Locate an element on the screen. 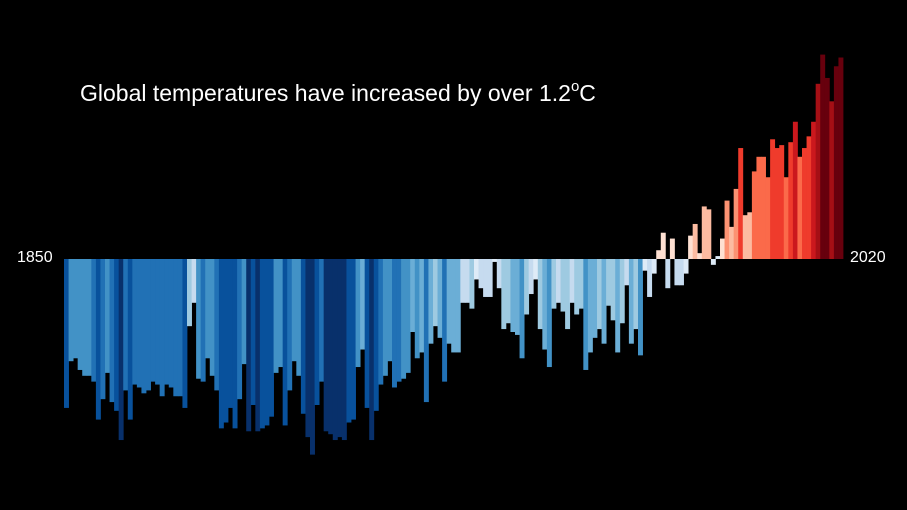  bar-1940 is located at coordinates (476, 269).